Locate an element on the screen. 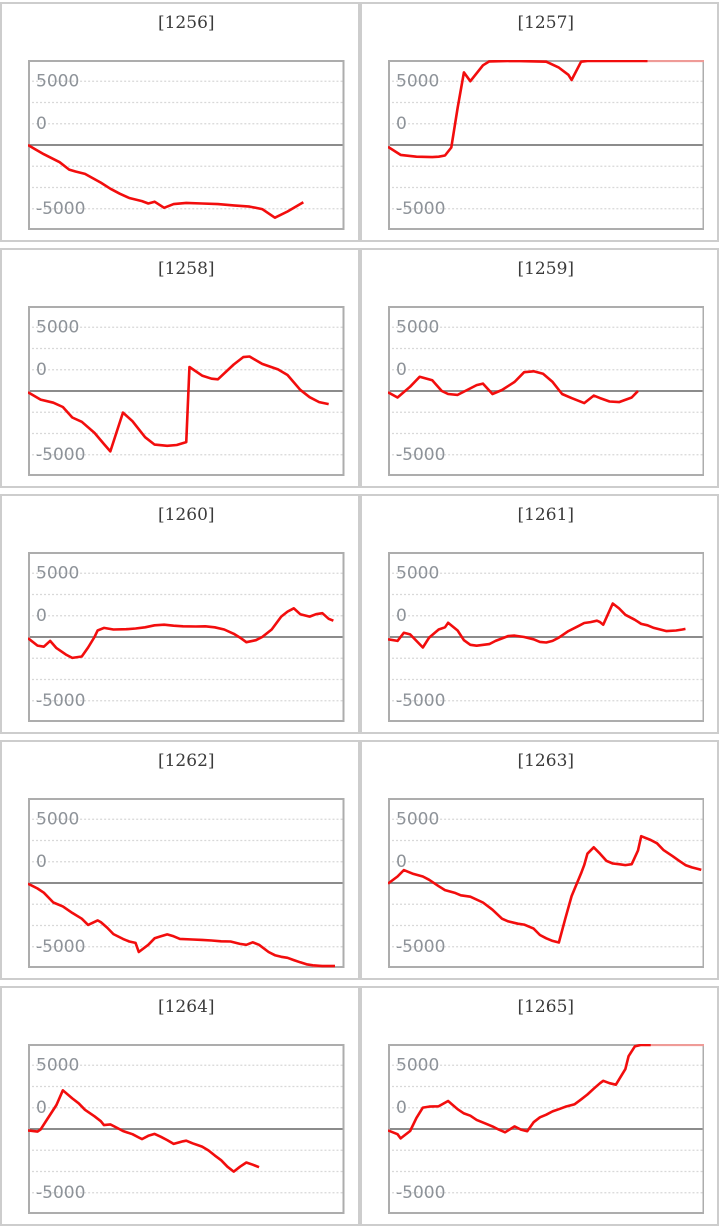  chart-card: [1259] 5000 0 -5000 is located at coordinates (537, 368).